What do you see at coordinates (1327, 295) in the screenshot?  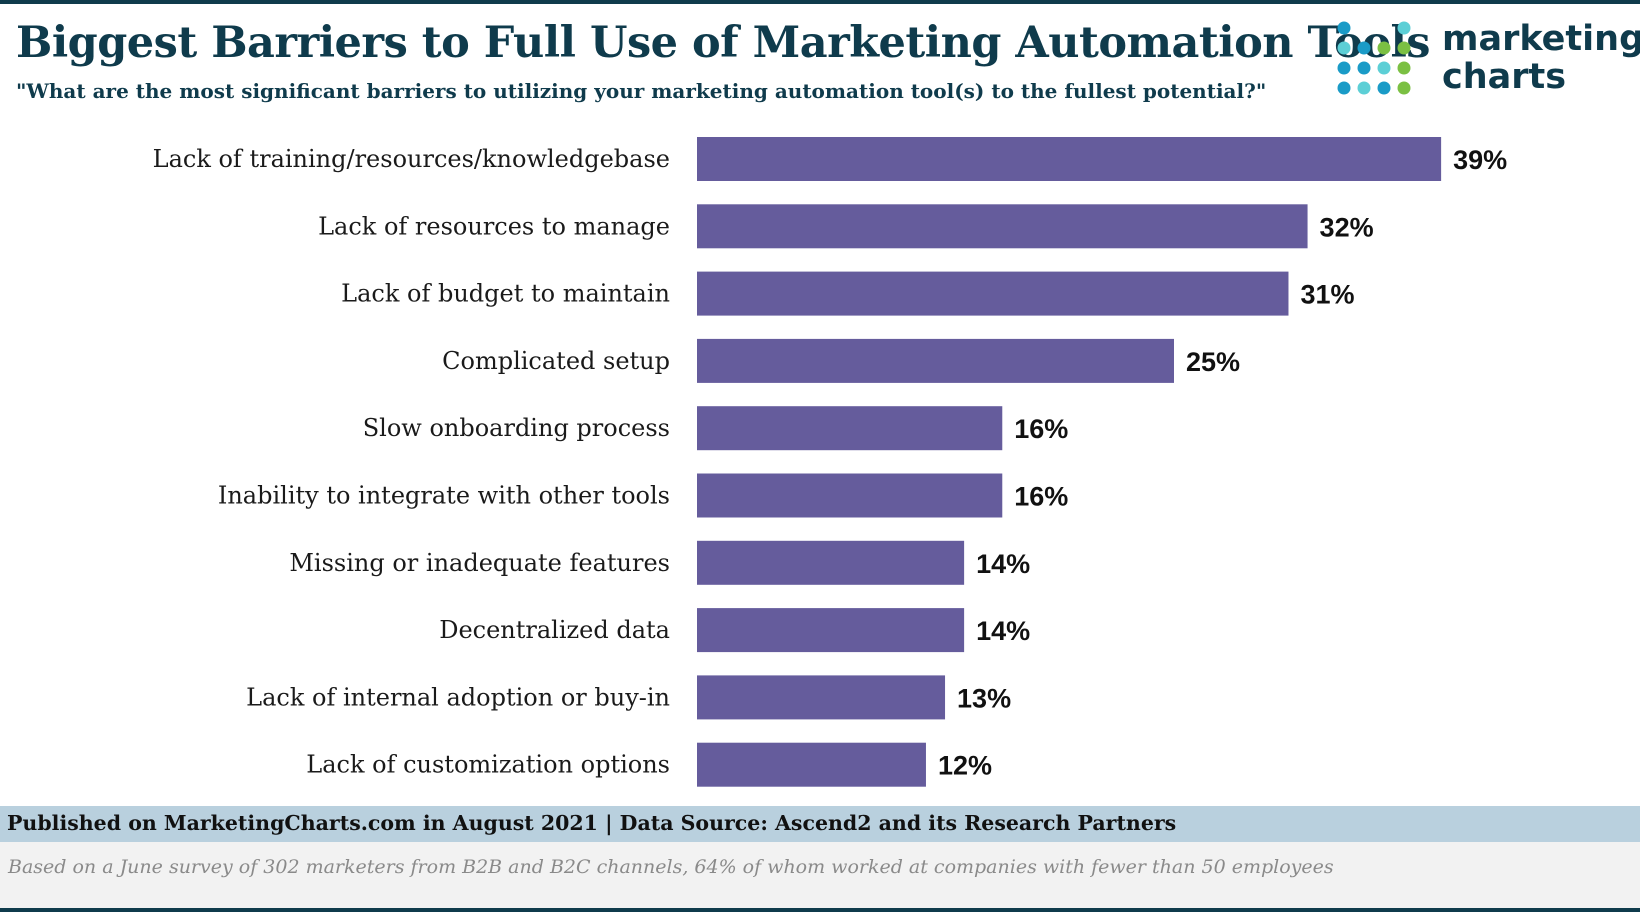 I see `value-label-3: 31%` at bounding box center [1327, 295].